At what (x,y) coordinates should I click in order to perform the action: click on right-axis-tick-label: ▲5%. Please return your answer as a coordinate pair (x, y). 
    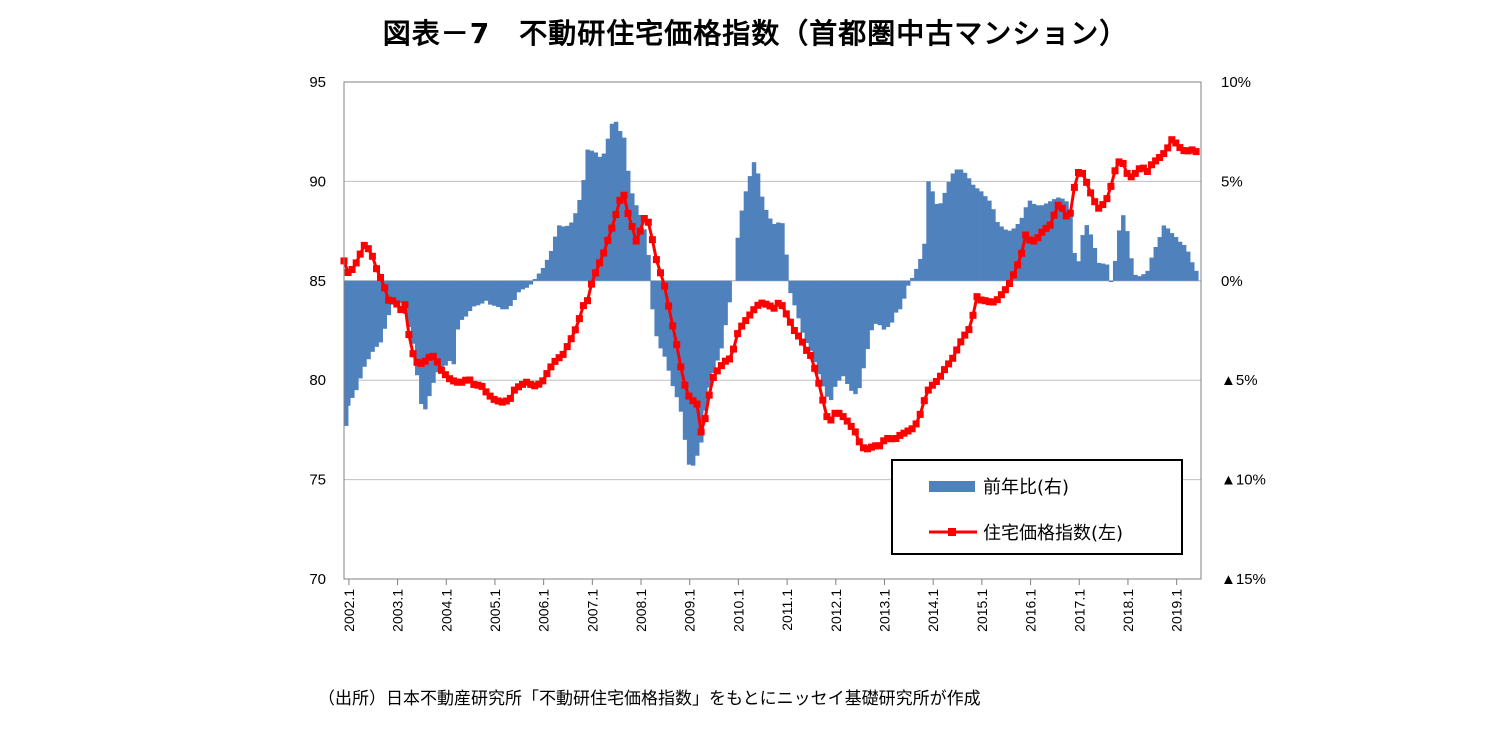
    Looking at the image, I should click on (1239, 380).